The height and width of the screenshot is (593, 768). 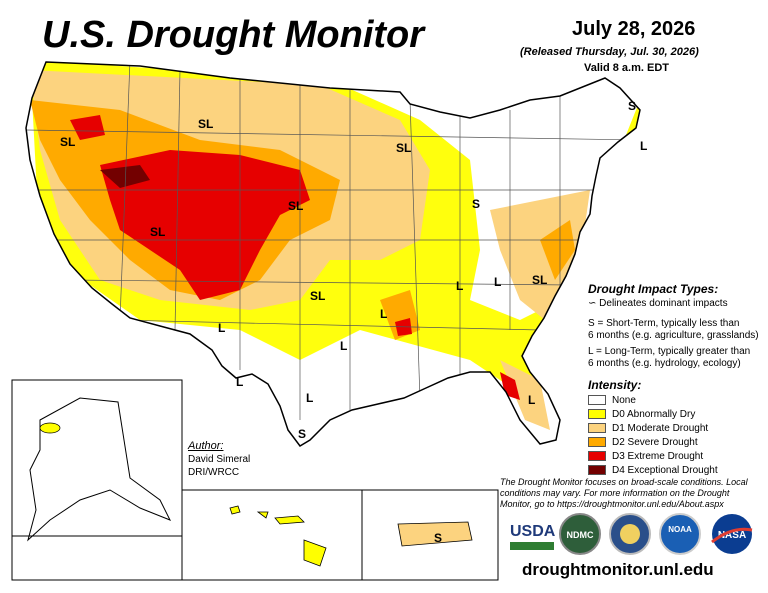 I want to click on map-title: U.S. Drought Monitor, so click(x=233, y=35).